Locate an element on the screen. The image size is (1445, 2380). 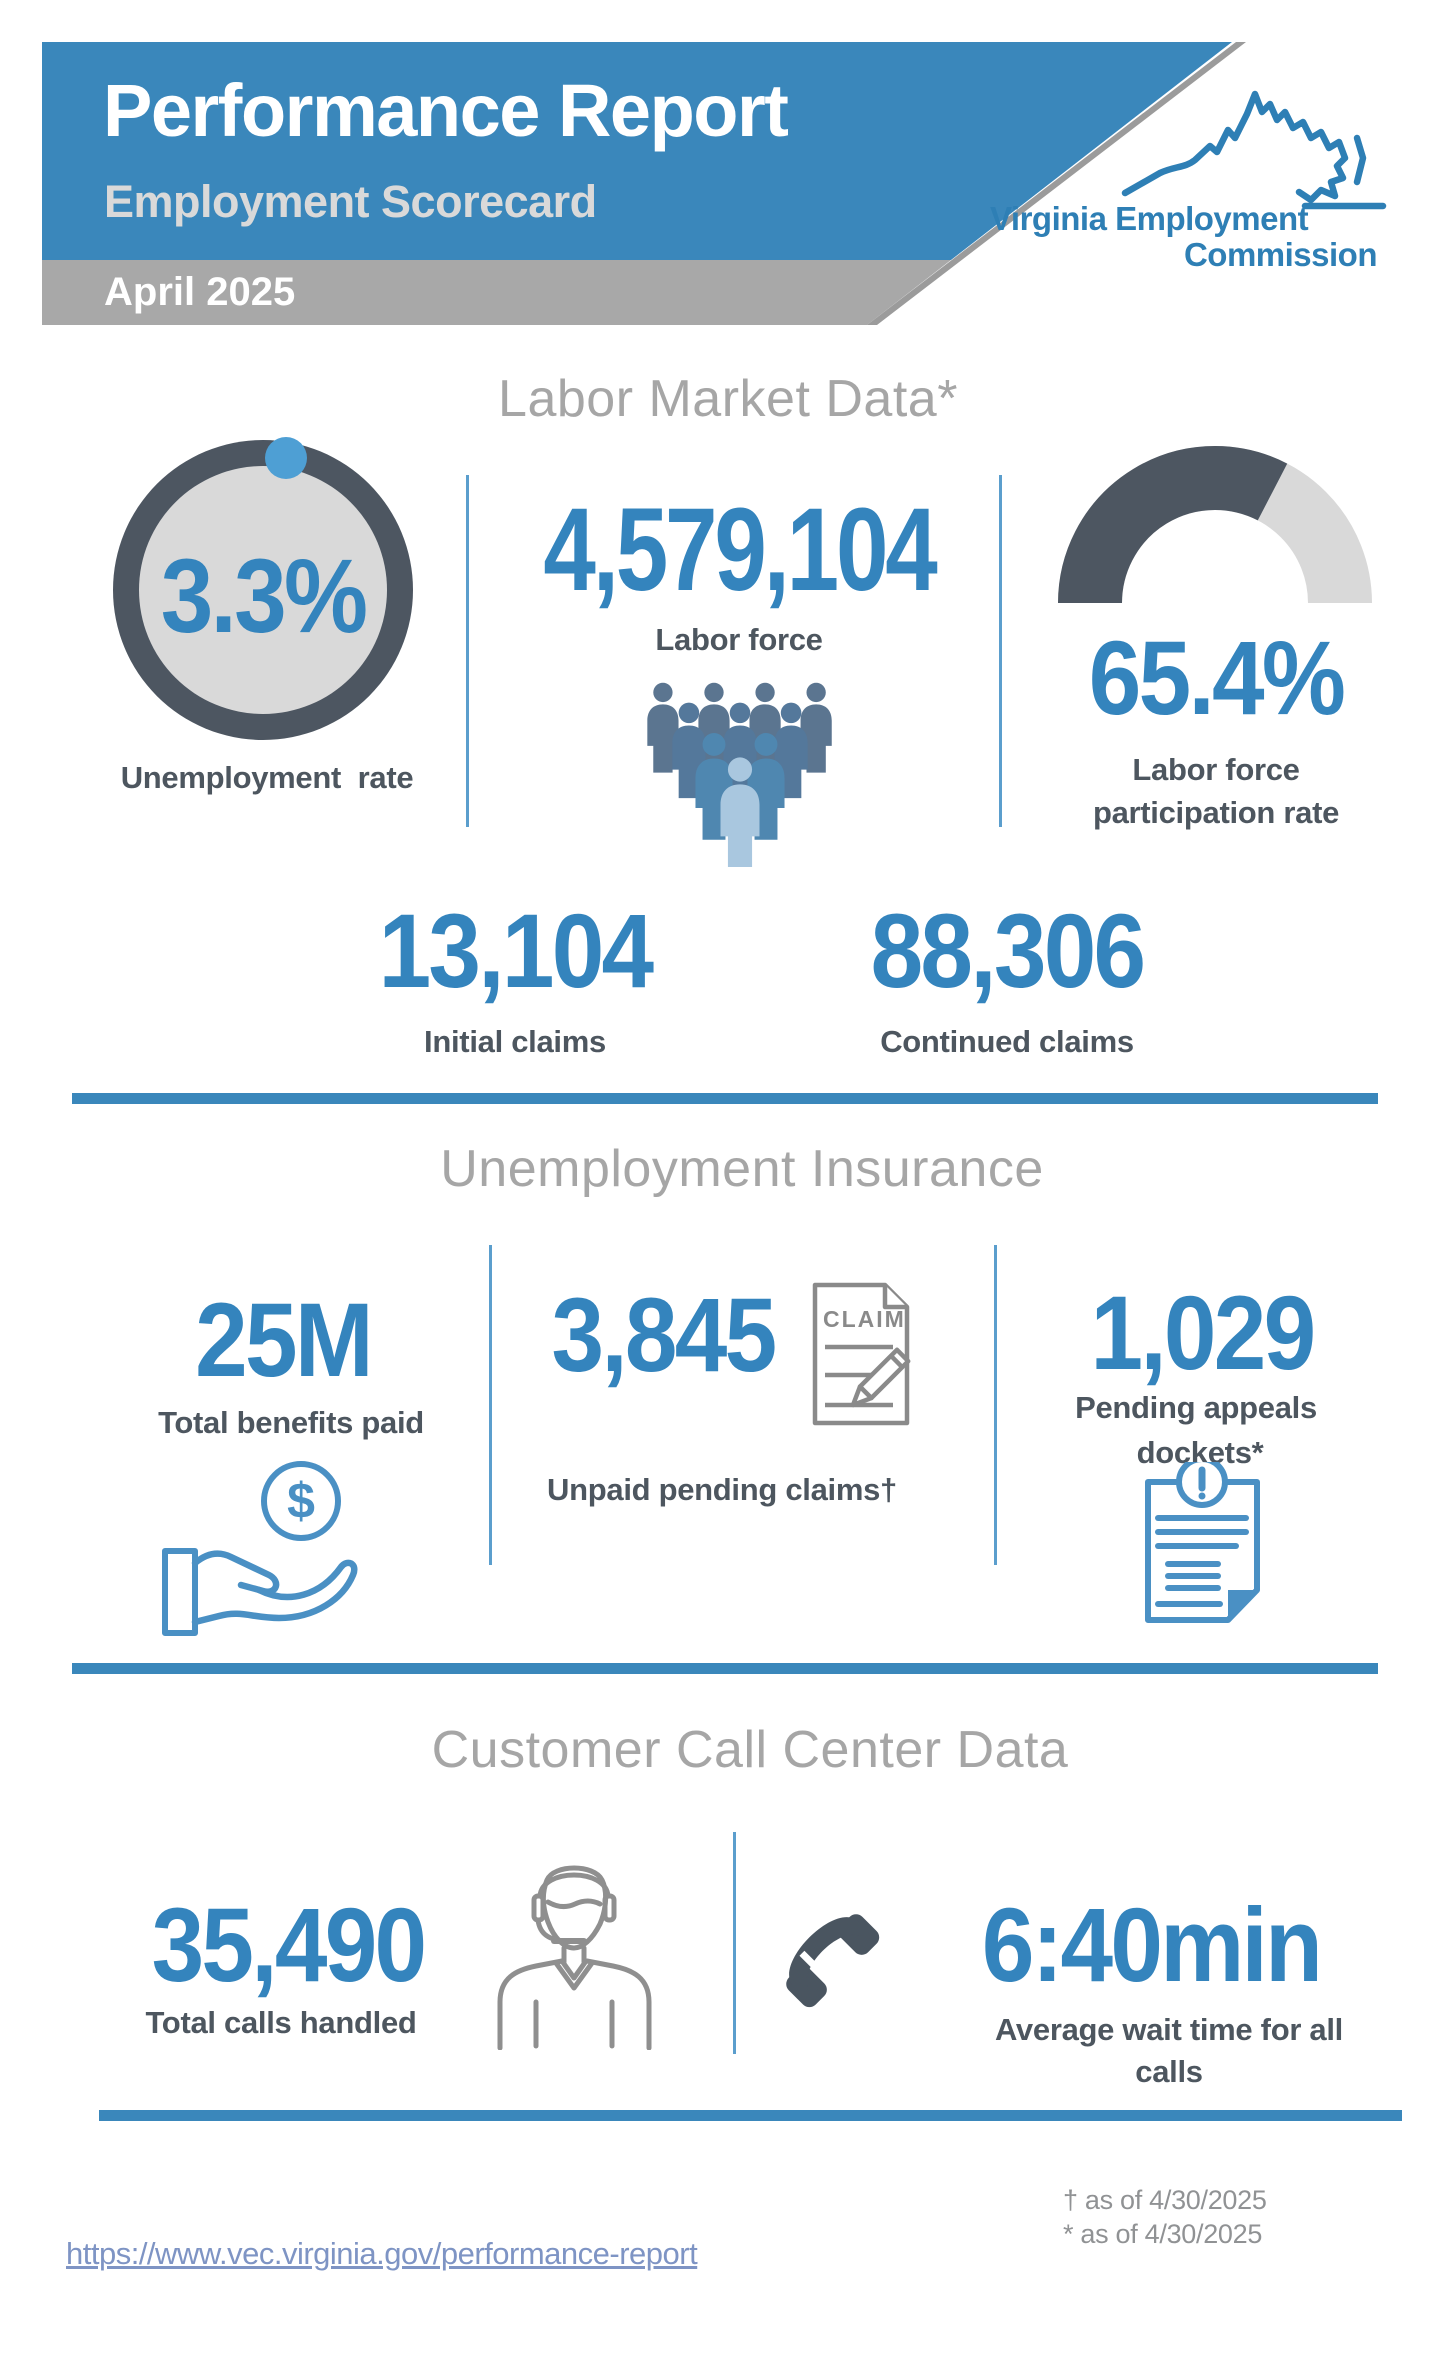
appeals-docket-icon is located at coordinates (1202, 1547).